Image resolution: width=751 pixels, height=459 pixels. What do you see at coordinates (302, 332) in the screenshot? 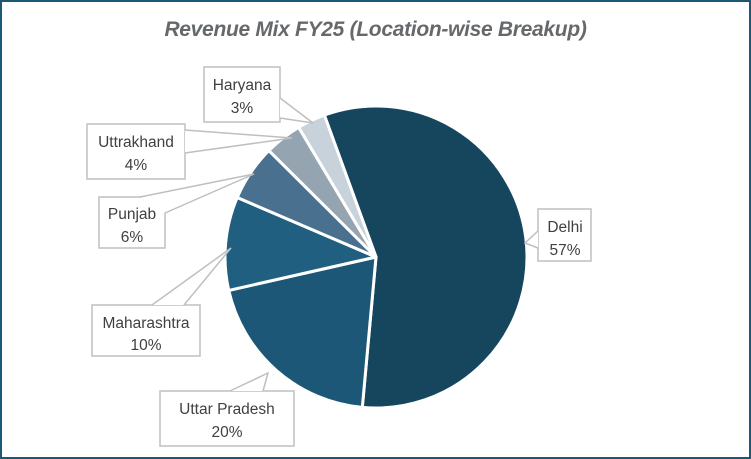
I see `pie-slice-uttar-pradesh` at bounding box center [302, 332].